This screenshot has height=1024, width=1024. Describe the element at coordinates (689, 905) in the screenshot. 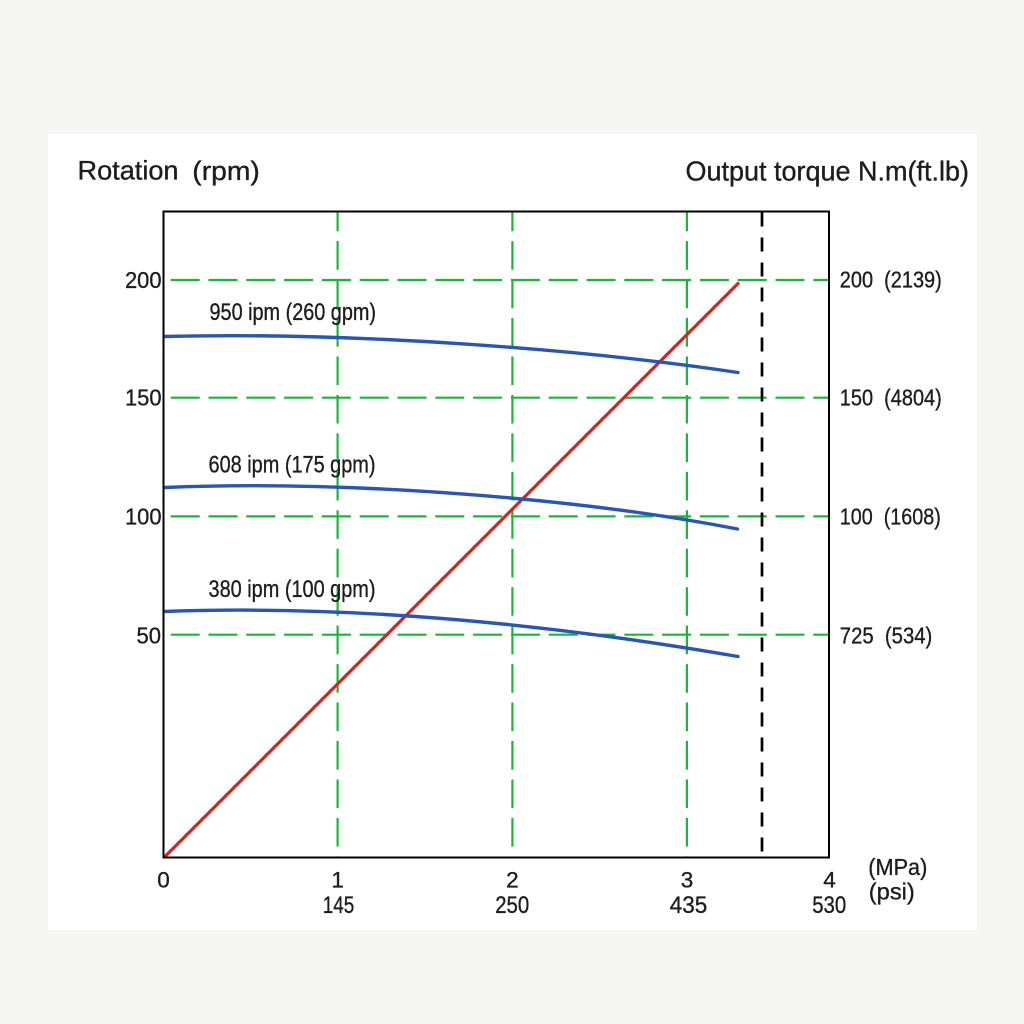

I see `svg-text: 435` at that location.